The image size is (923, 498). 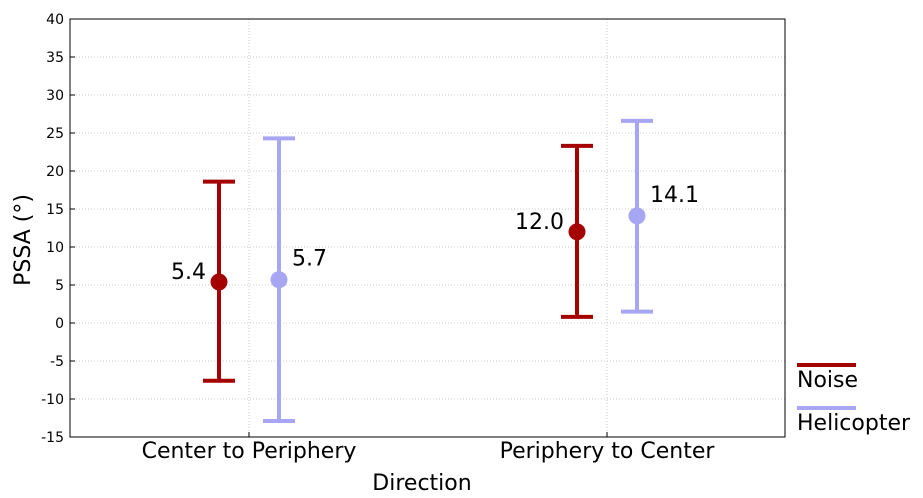 I want to click on y-tick-label: 25, so click(x=55, y=134).